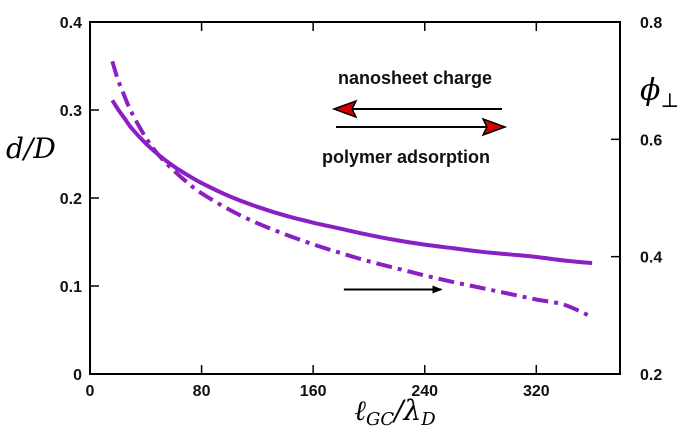 This screenshot has width=694, height=434. What do you see at coordinates (71, 23) in the screenshot?
I see `left-y-tick-label: 0.4` at bounding box center [71, 23].